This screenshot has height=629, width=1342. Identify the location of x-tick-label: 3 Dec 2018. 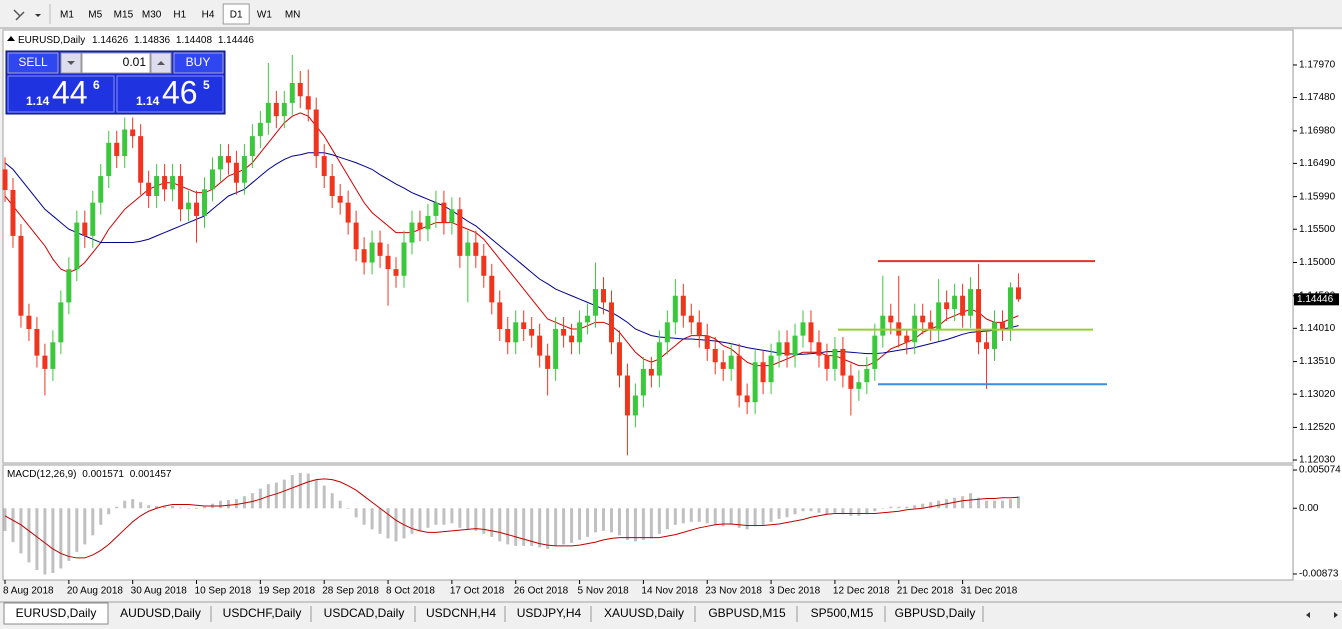
(795, 591).